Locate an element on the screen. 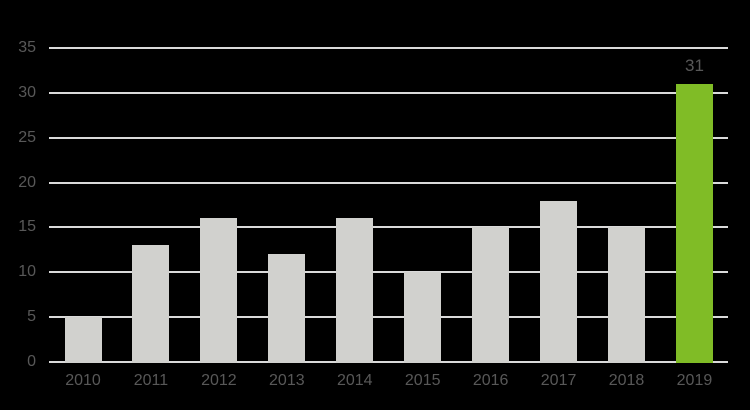  x-tick-label-2017: 2017 is located at coordinates (558, 380).